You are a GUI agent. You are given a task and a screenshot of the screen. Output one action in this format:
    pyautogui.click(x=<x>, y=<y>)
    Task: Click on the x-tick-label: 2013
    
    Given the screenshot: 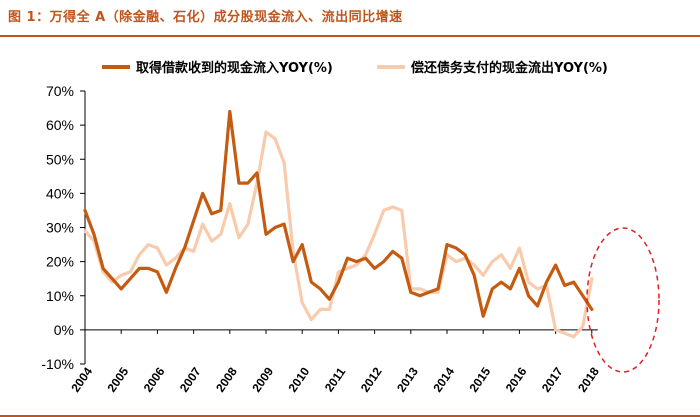 What is the action you would take?
    pyautogui.click(x=407, y=379)
    